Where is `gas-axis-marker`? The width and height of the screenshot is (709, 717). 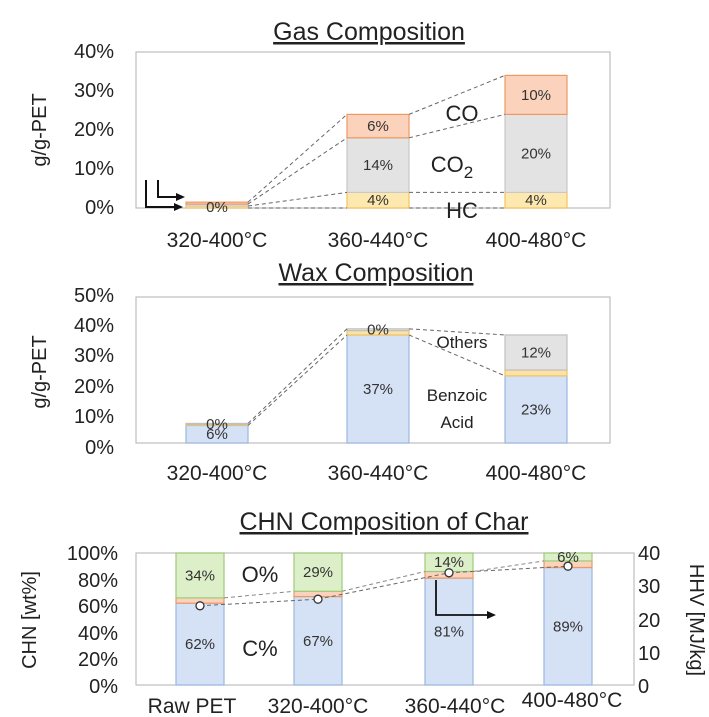 gas-axis-marker is located at coordinates (165, 195).